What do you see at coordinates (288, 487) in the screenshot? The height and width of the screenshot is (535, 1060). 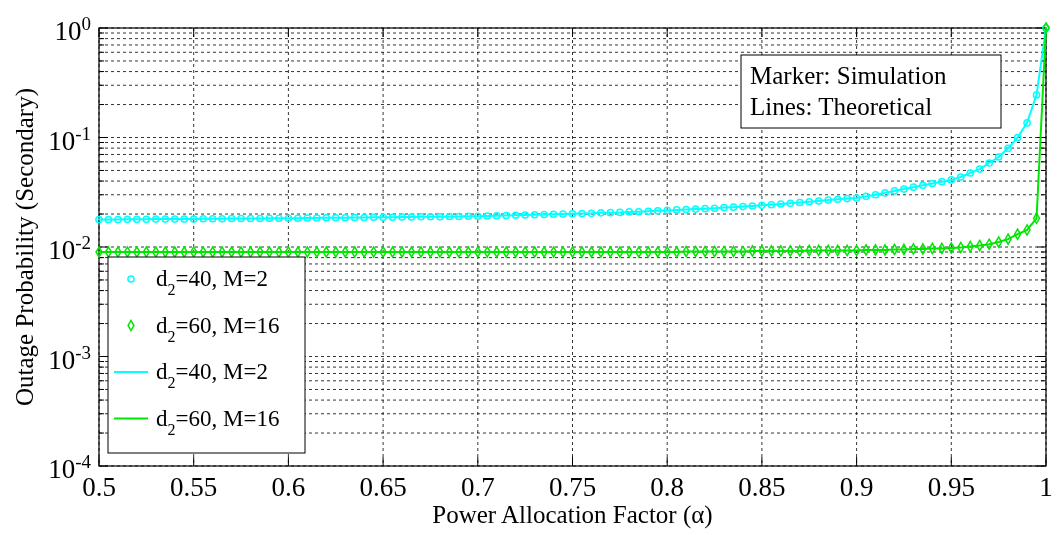 I see `x-tick-label: 0.6` at bounding box center [288, 487].